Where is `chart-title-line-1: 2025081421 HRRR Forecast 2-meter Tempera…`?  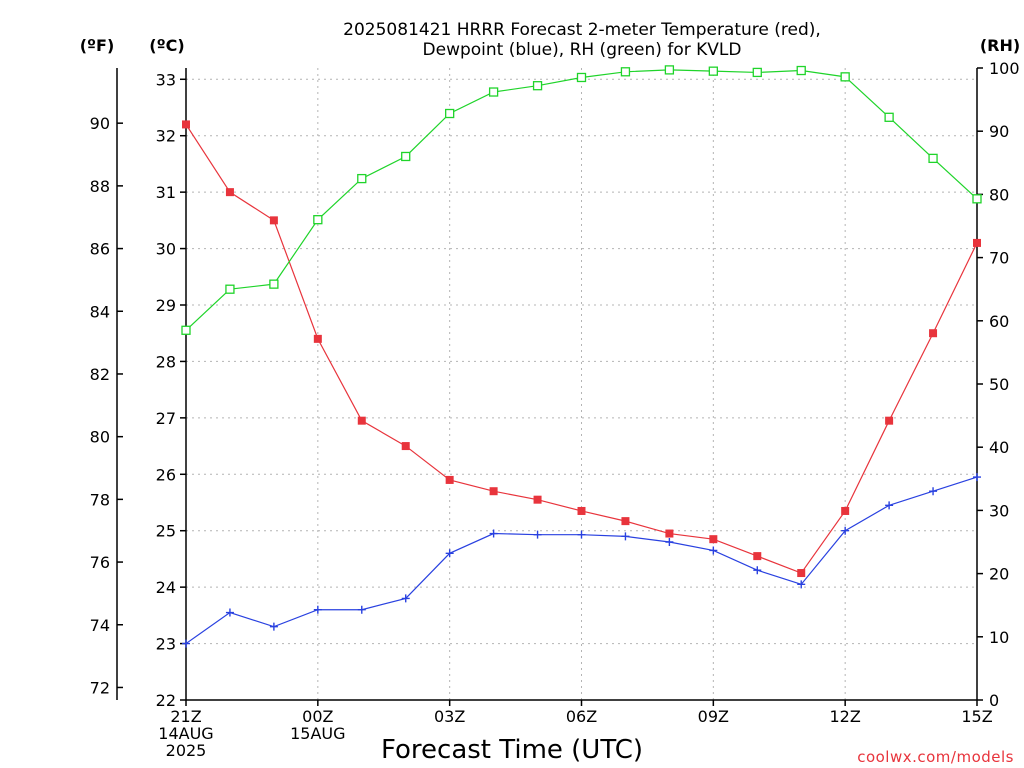 chart-title-line-1: 2025081421 HRRR Forecast 2-meter Tempera… is located at coordinates (582, 30).